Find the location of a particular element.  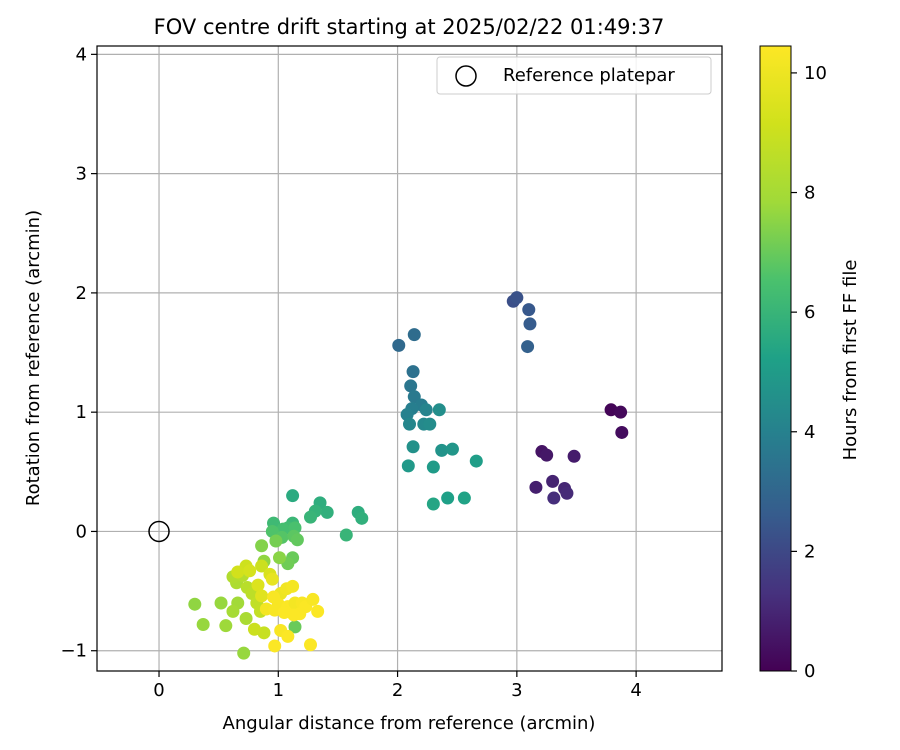

colorbar-tick-label: 2 is located at coordinates (809, 551).